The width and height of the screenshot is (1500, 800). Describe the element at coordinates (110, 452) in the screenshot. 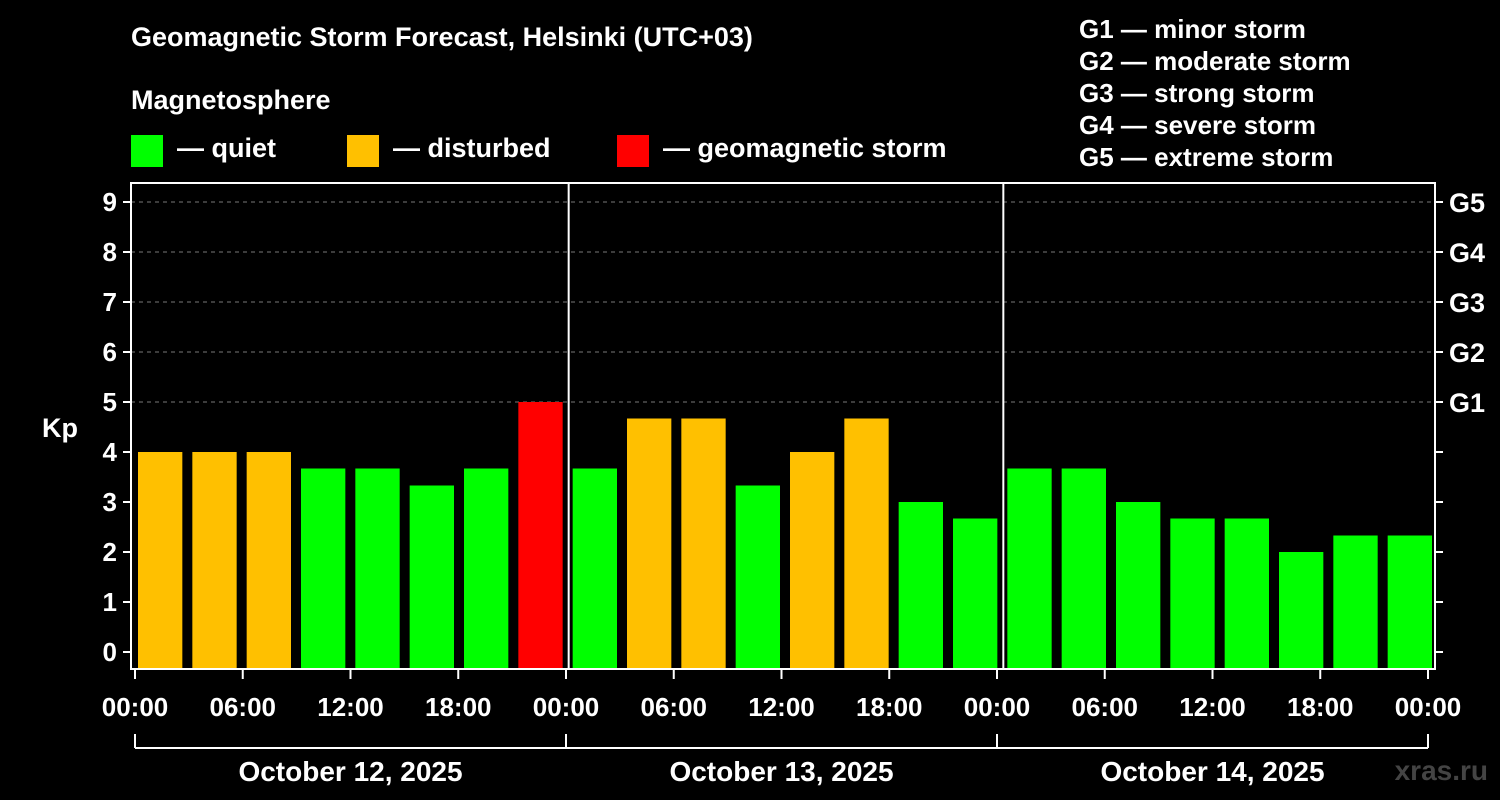

I see `y-tick-label: 4` at that location.